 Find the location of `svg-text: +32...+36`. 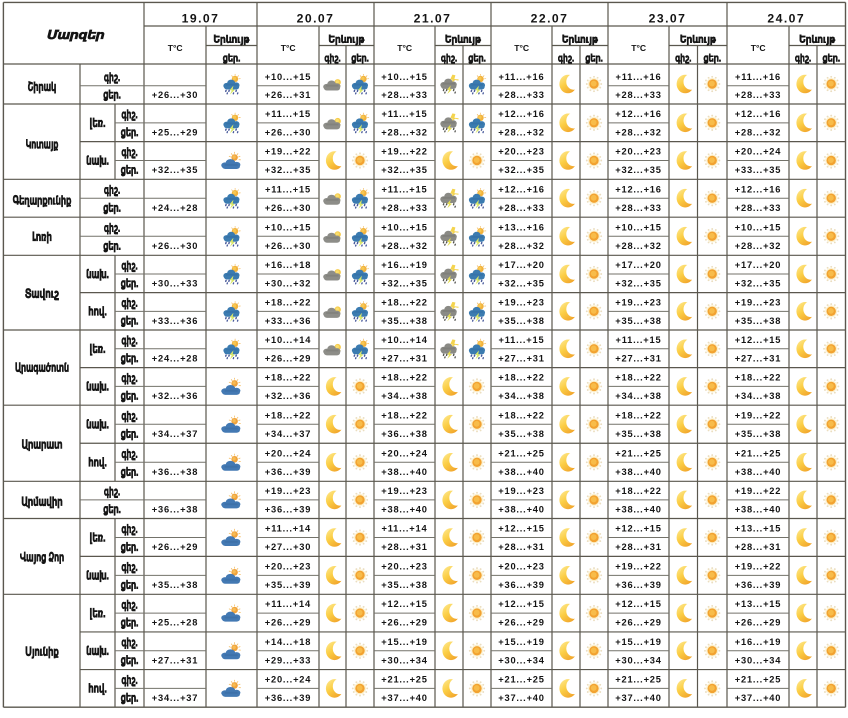

svg-text: +32...+36 is located at coordinates (175, 396).